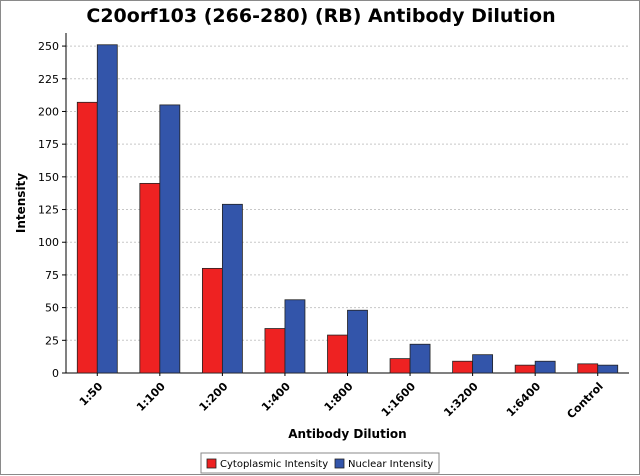 The width and height of the screenshot is (640, 476). I want to click on legend, so click(320, 463).